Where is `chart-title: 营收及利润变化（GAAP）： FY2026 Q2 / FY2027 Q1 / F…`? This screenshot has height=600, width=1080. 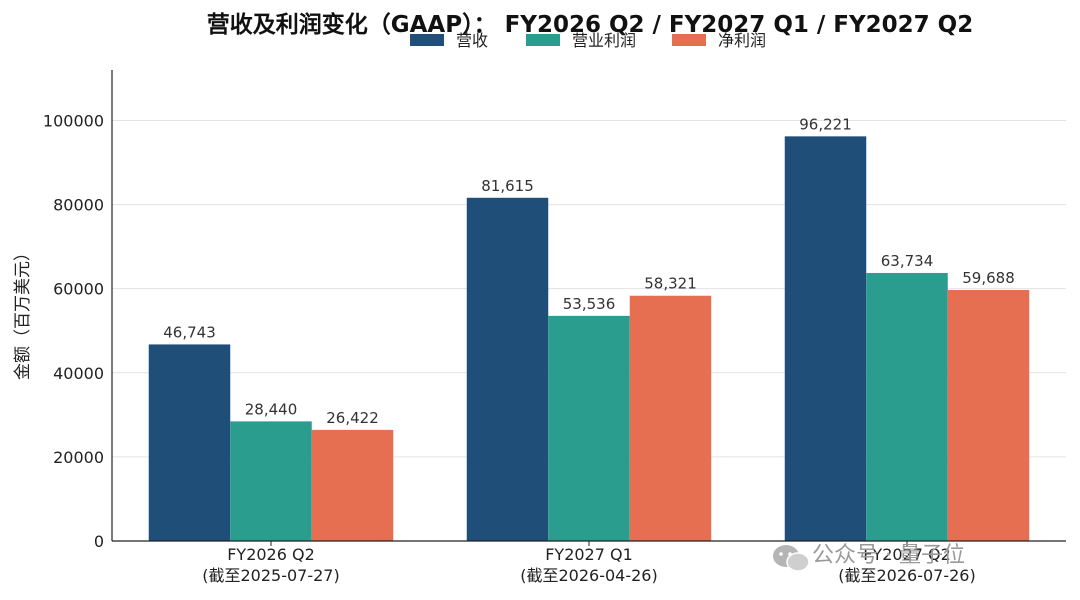 chart-title: 营收及利润变化（GAAP）： FY2026 Q2 / FY2027 Q1 / F… is located at coordinates (590, 24).